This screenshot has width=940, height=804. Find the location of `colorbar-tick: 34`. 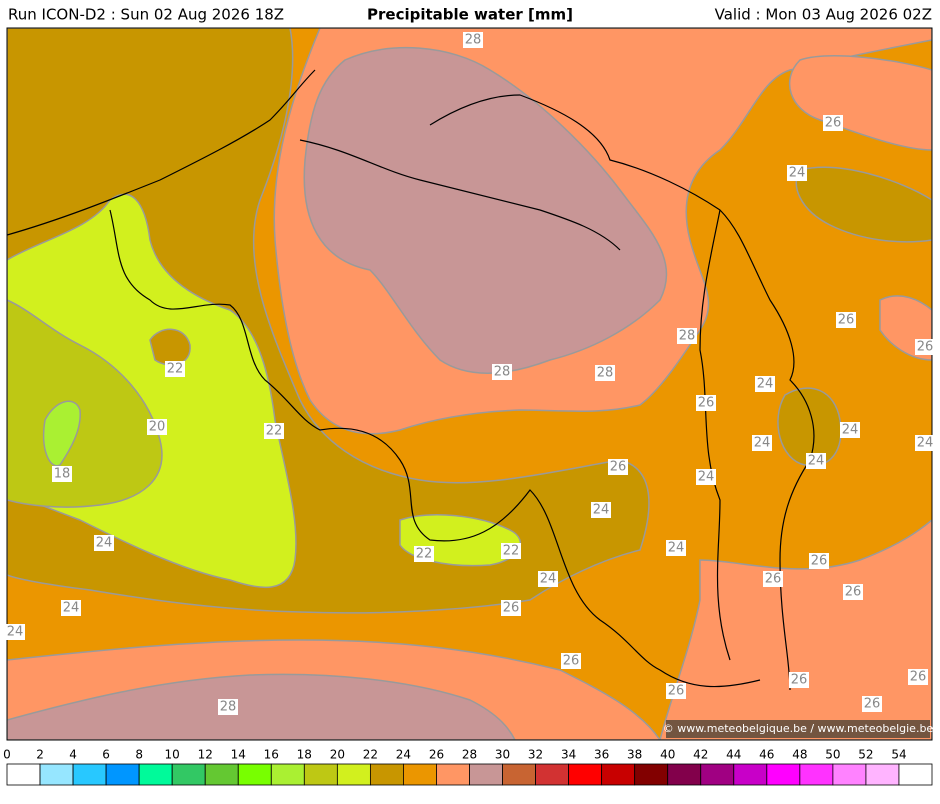

colorbar-tick: 34 is located at coordinates (568, 755).